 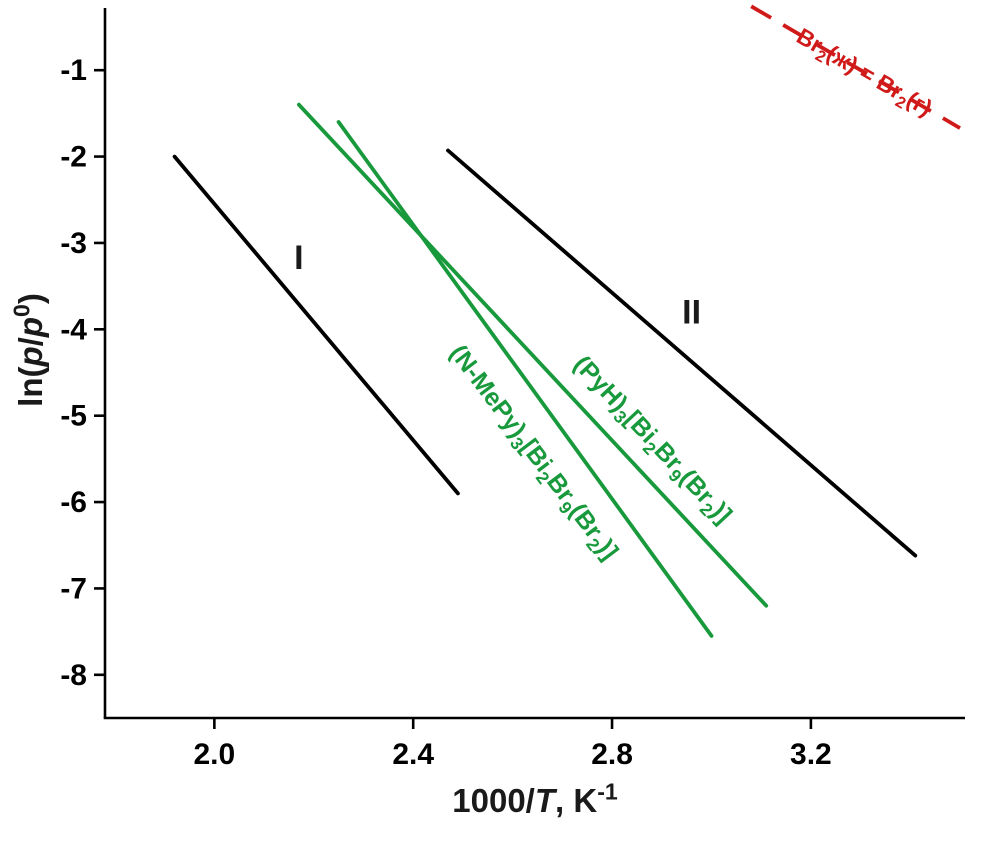 I want to click on series-label-i: I, so click(x=298, y=258).